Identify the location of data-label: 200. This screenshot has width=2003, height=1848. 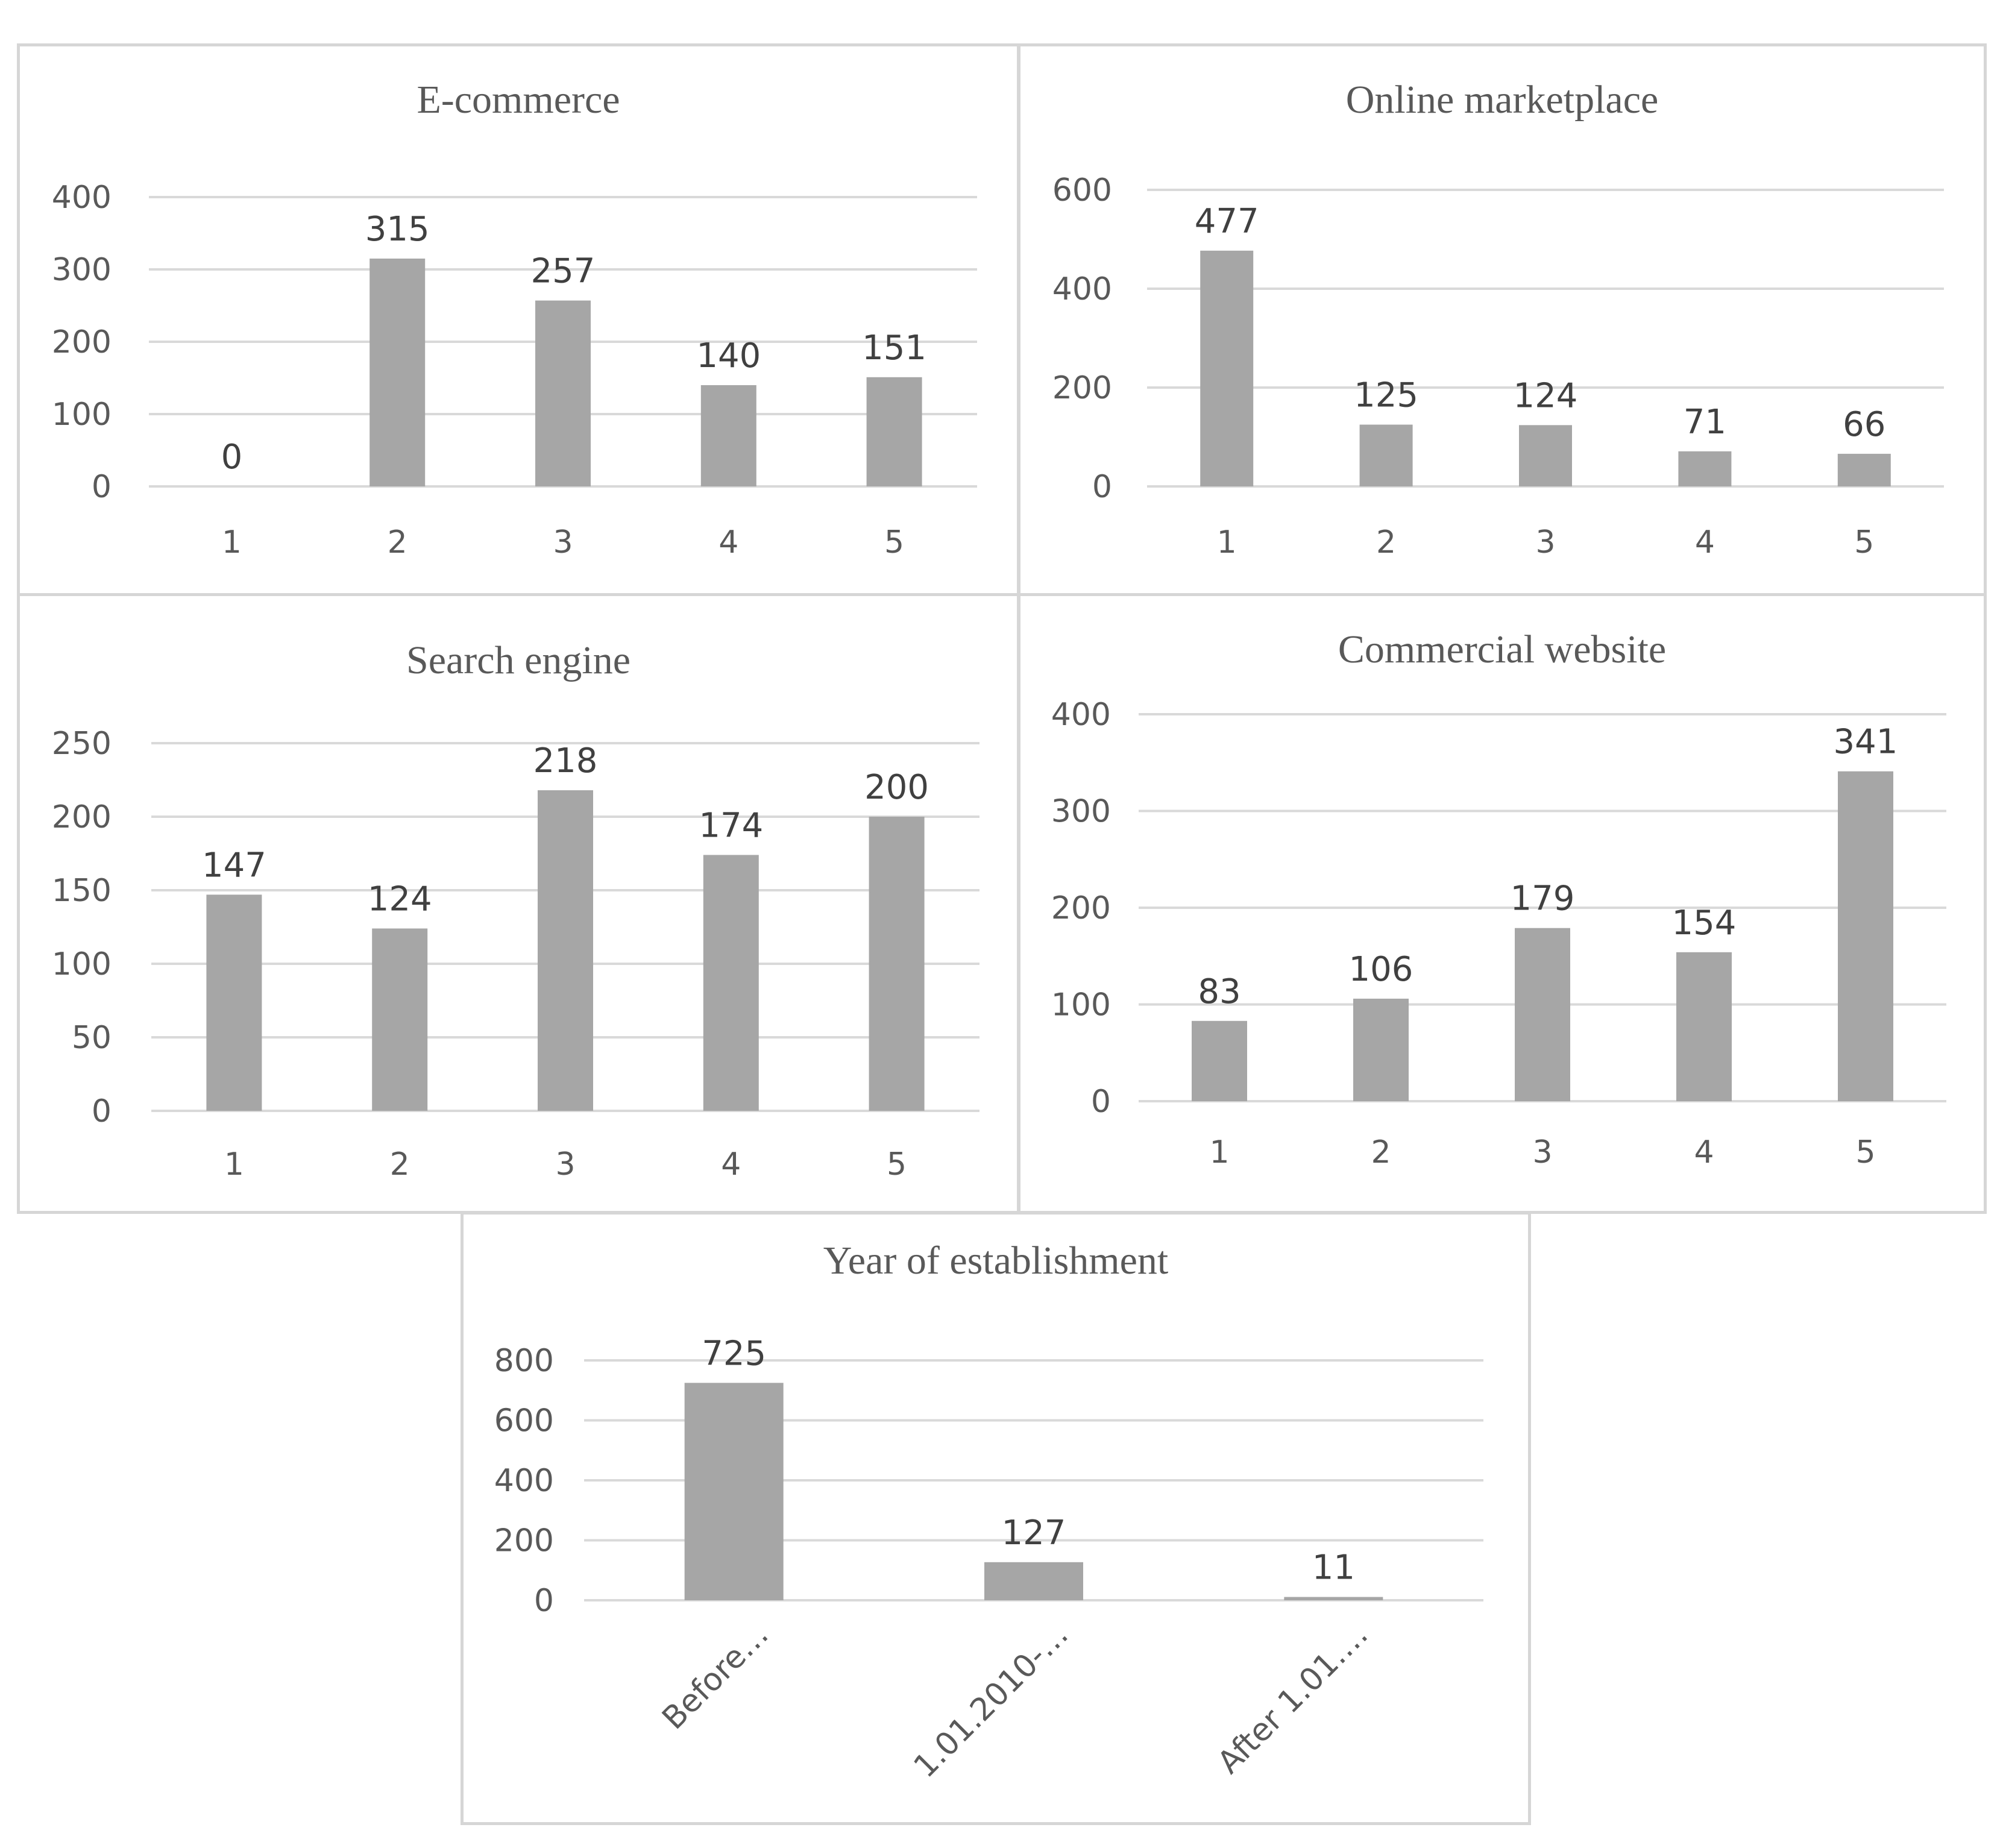
(896, 787).